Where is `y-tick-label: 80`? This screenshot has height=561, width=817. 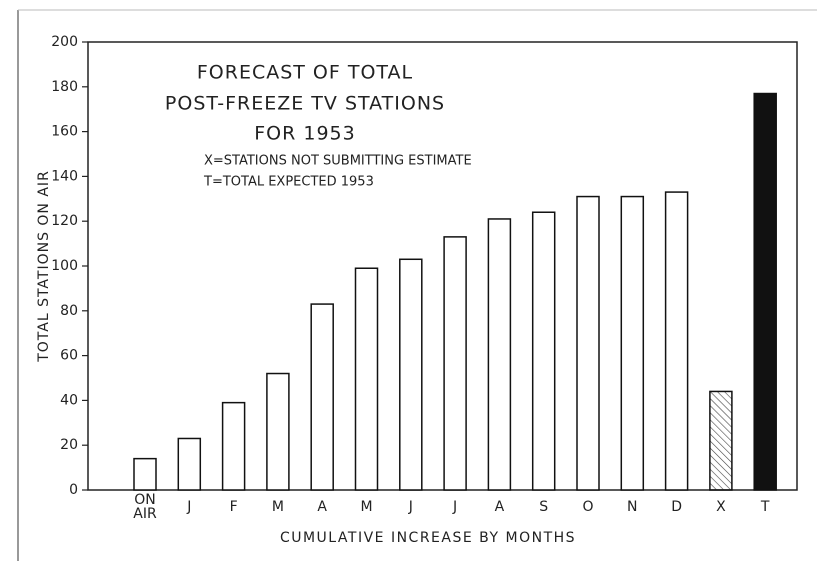
y-tick-label: 80 is located at coordinates (69, 311).